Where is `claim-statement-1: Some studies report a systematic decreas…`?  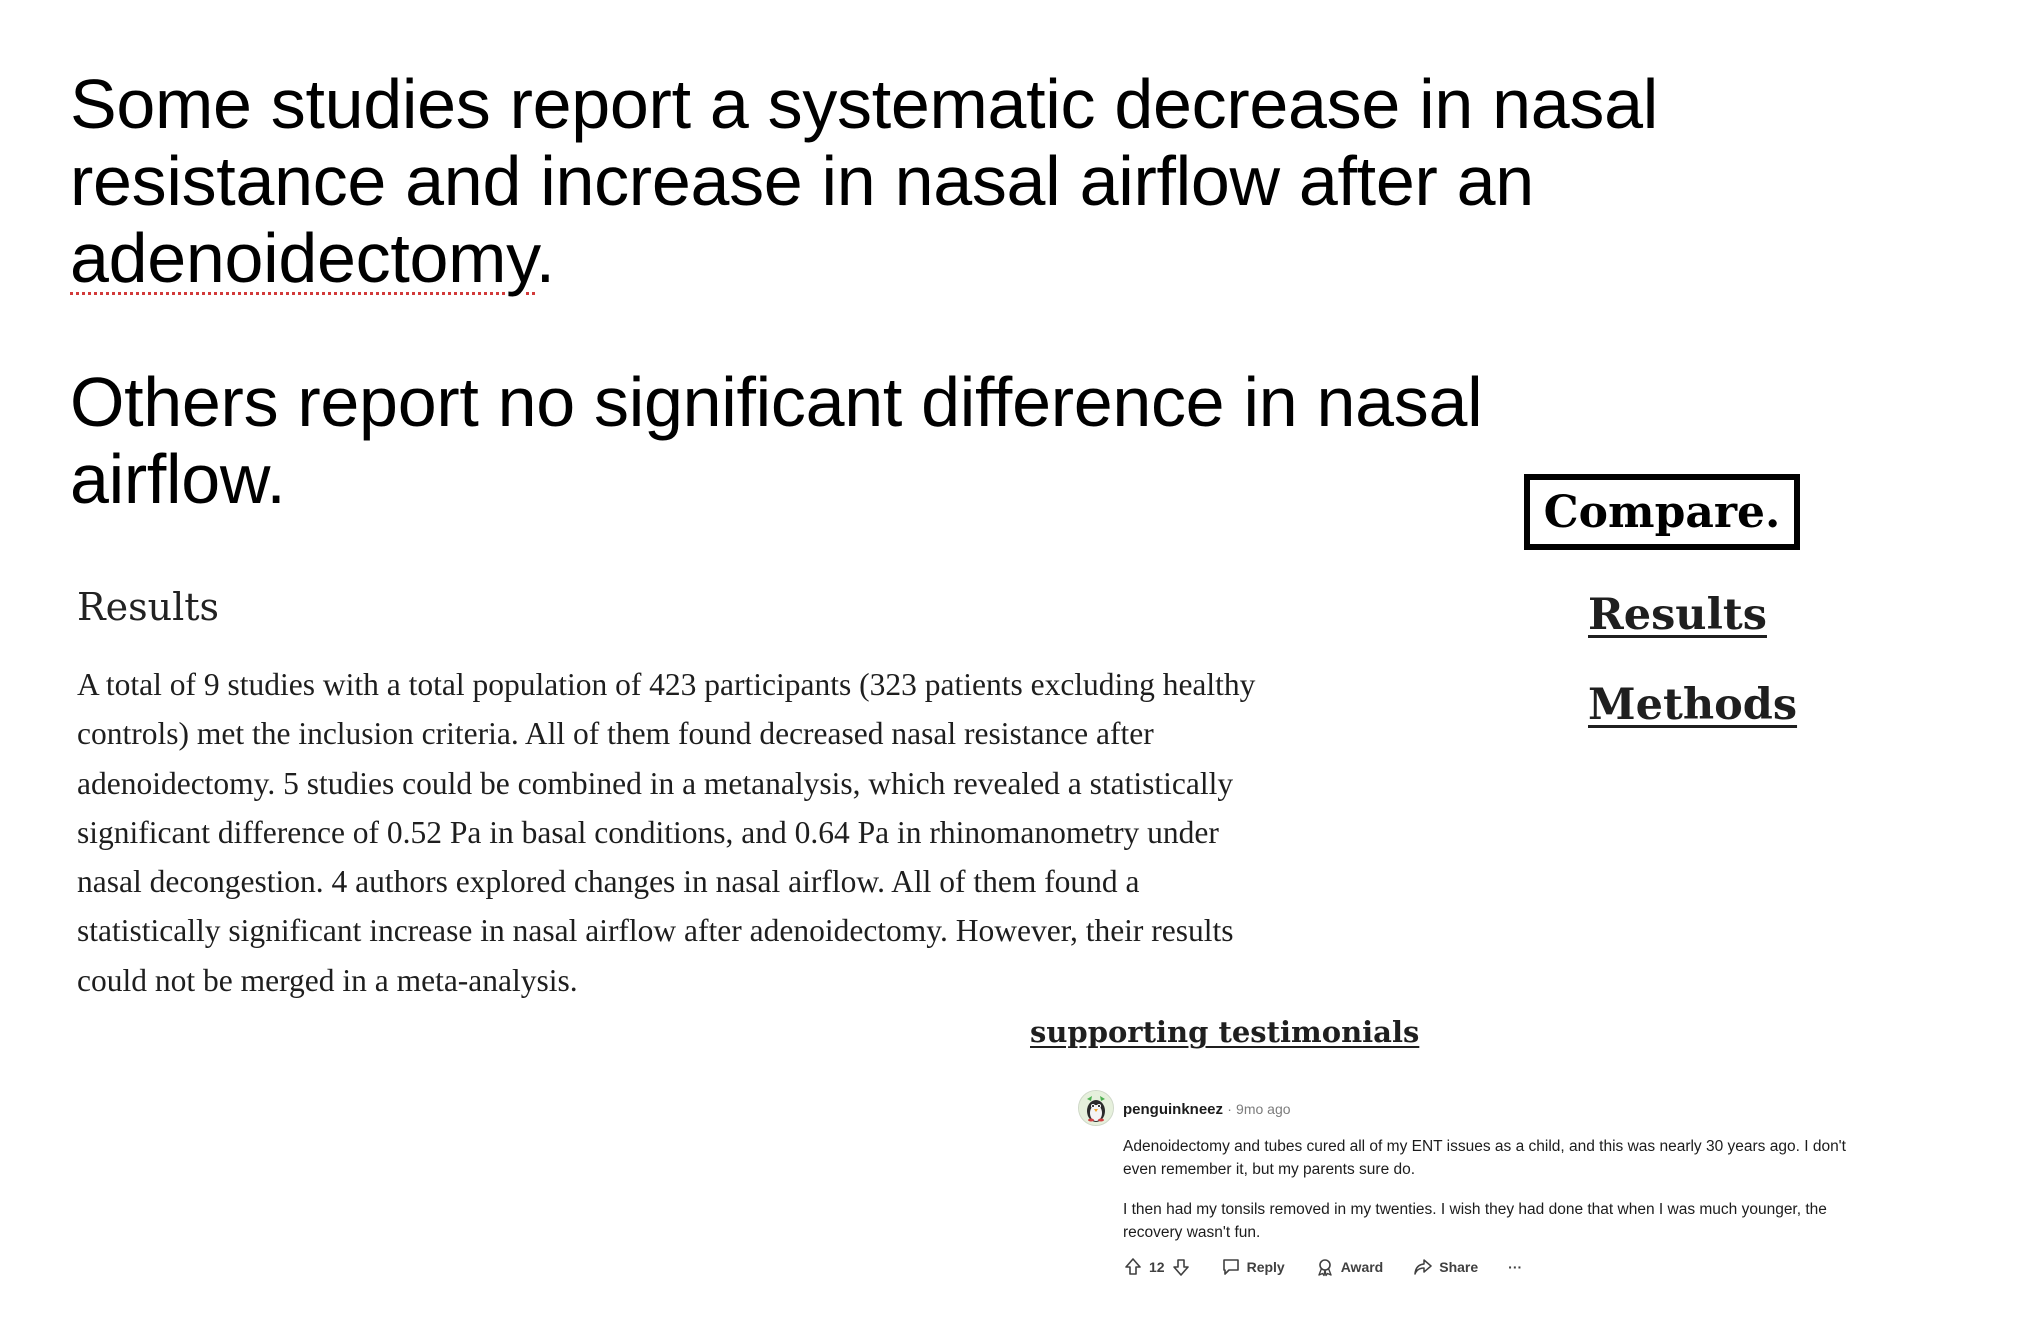 claim-statement-1: Some studies report a systematic decreas… is located at coordinates (900, 181).